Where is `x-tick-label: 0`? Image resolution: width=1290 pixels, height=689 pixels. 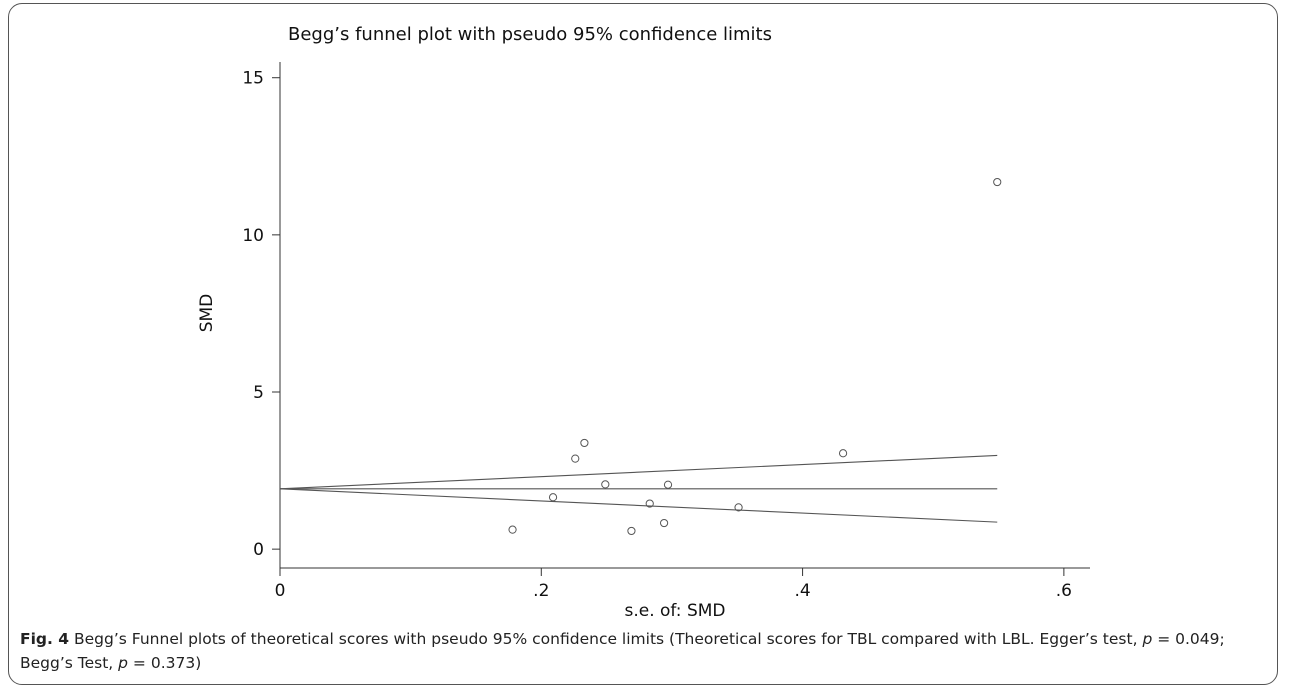 x-tick-label: 0 is located at coordinates (280, 591).